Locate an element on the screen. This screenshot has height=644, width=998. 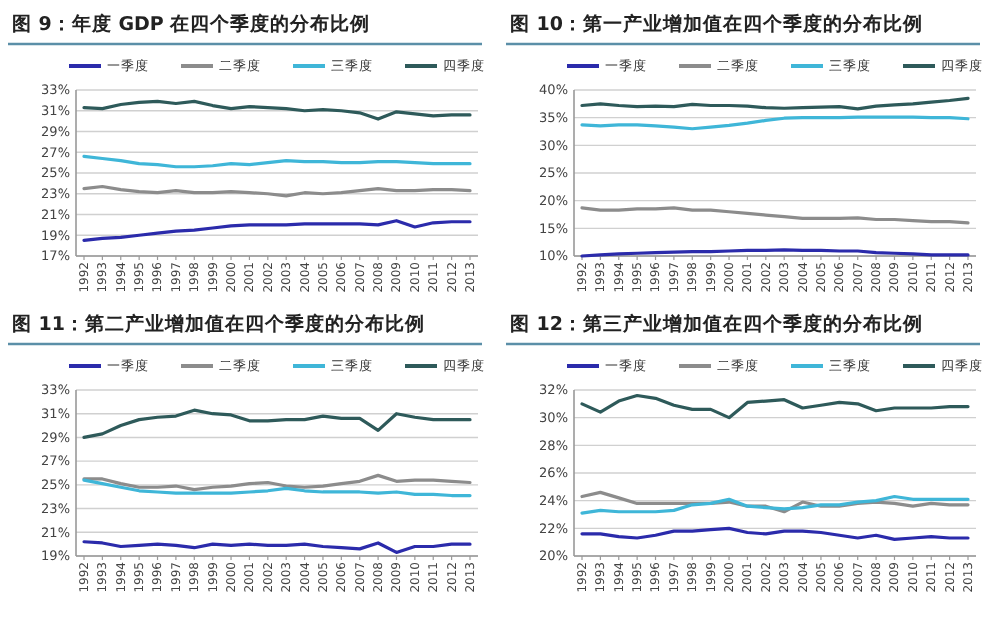
chart-title: 图 10：第一产业增加值在四个季度的分布比例 is located at coordinates (717, 24).